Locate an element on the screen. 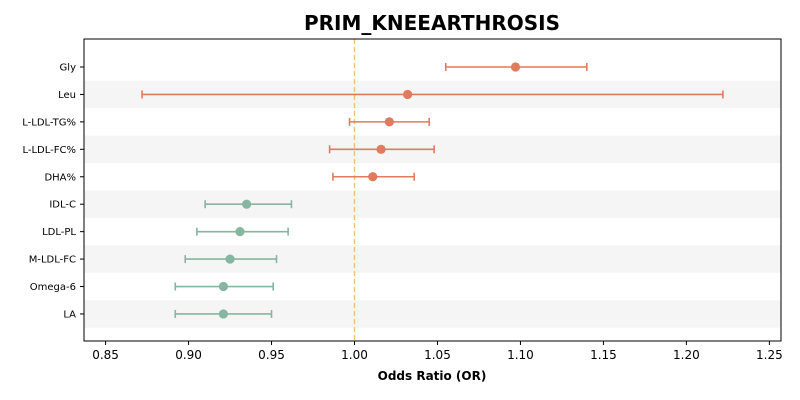 This screenshot has width=800, height=400. y-tick-label: Leu is located at coordinates (67, 95).